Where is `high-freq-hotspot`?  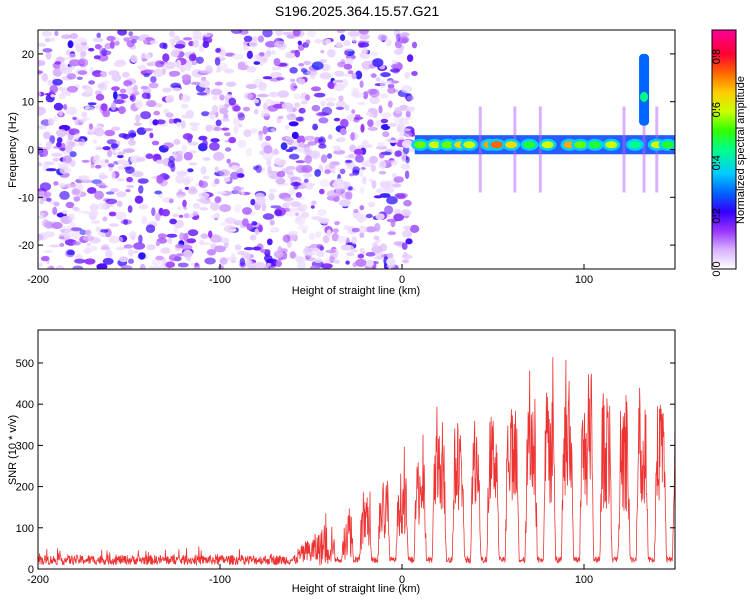 high-freq-hotspot is located at coordinates (644, 96).